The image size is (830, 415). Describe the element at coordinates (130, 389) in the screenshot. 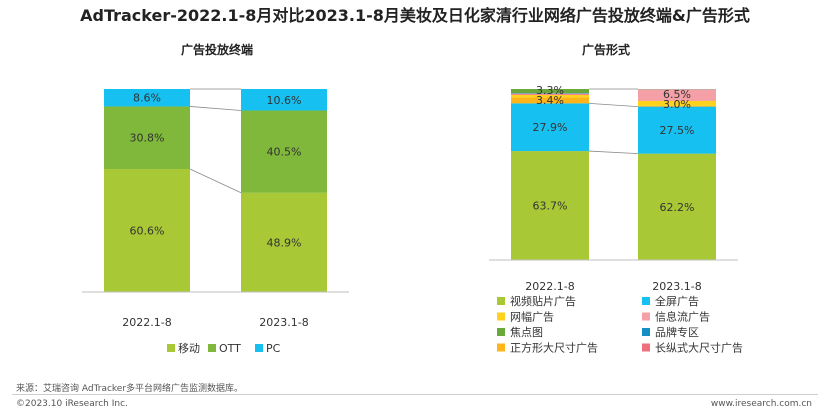

I see `source-note: 来源：艾瑞咨询 AdTracker多平台网络广告监测数据库。` at that location.